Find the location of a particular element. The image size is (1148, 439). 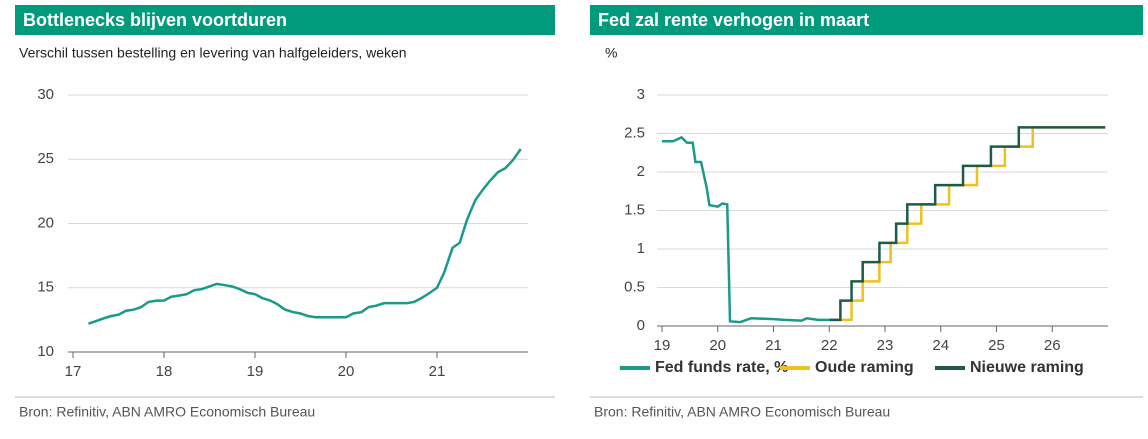

legend-label: Oude raming is located at coordinates (864, 367).